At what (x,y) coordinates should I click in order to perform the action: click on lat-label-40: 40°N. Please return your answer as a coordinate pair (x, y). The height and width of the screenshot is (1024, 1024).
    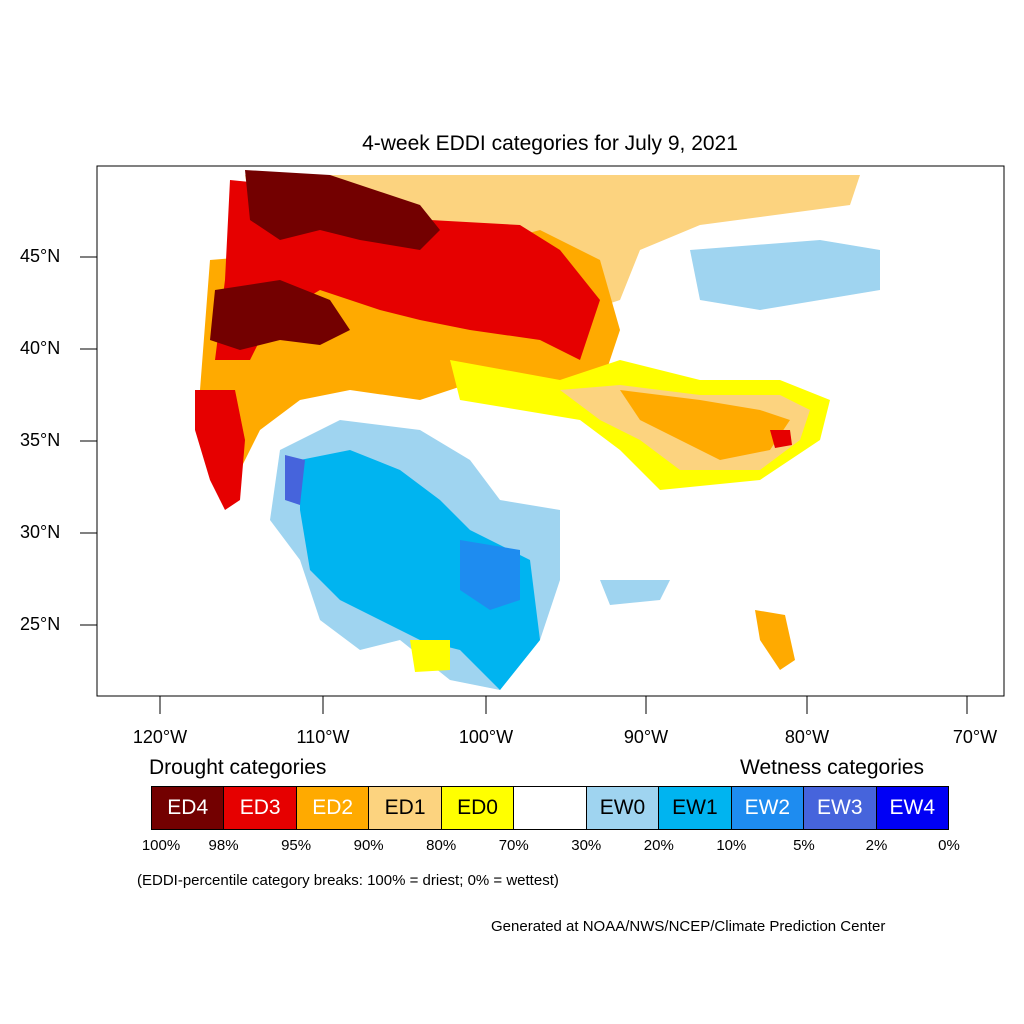
    Looking at the image, I should click on (40, 348).